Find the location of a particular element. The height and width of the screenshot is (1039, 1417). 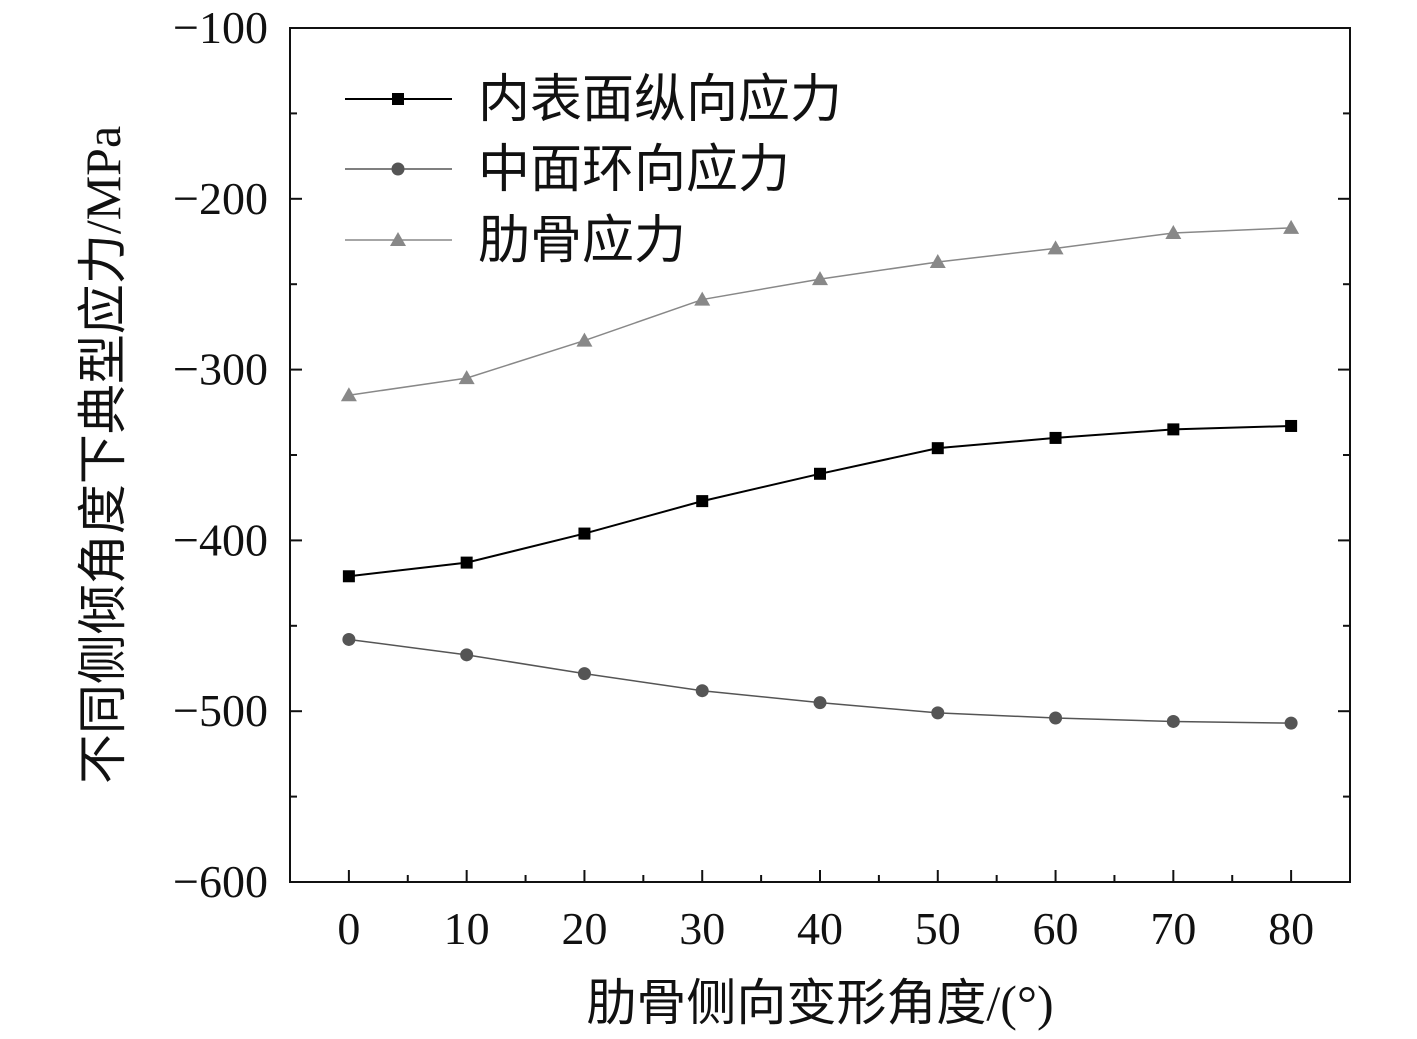

x-tick-label: 80 is located at coordinates (1291, 928).